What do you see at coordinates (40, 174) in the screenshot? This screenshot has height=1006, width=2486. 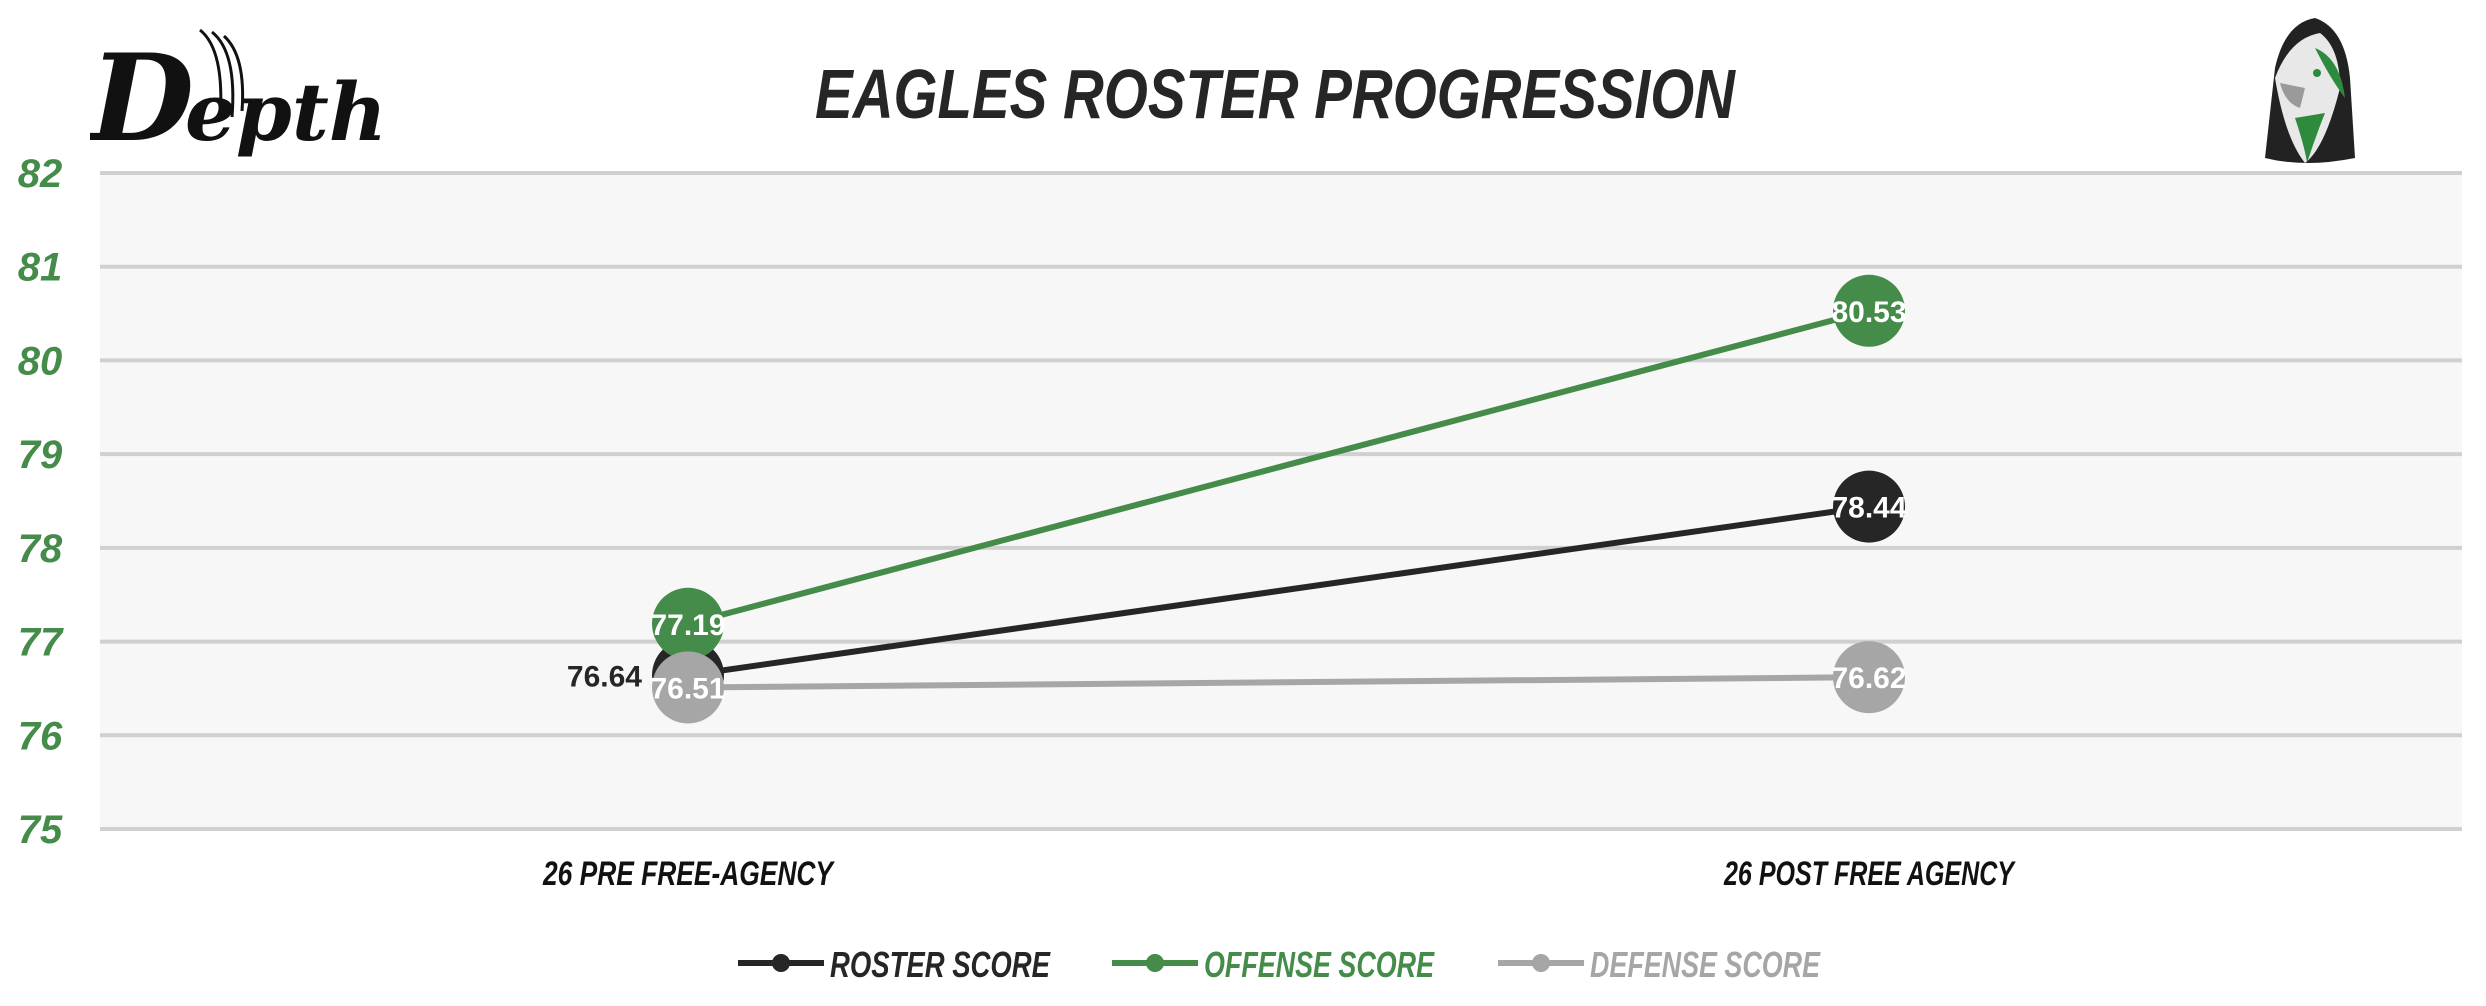 I see `y-tick-label: 82` at bounding box center [40, 174].